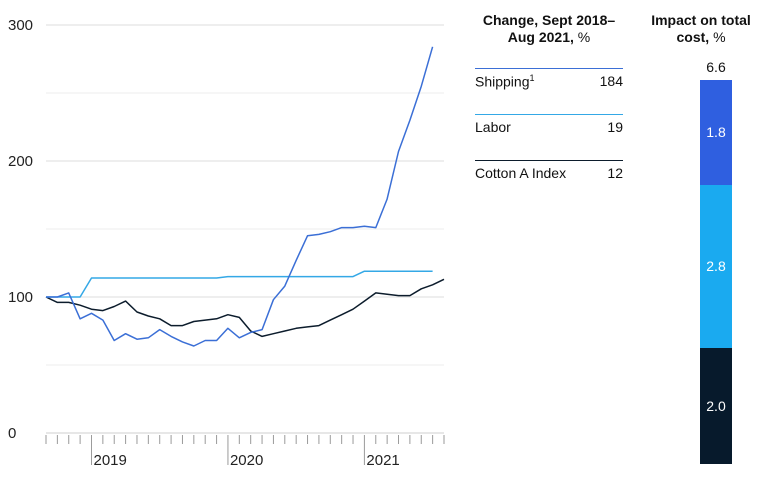 This screenshot has height=480, width=767. Describe the element at coordinates (615, 173) in the screenshot. I see `row-value: 12` at that location.